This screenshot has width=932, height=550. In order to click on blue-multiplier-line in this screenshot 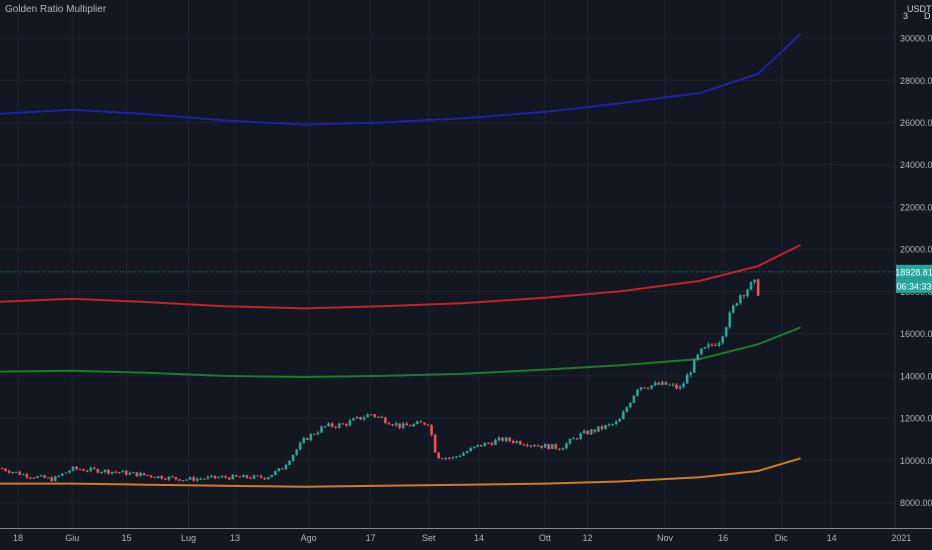, I will do `click(401, 79)`.